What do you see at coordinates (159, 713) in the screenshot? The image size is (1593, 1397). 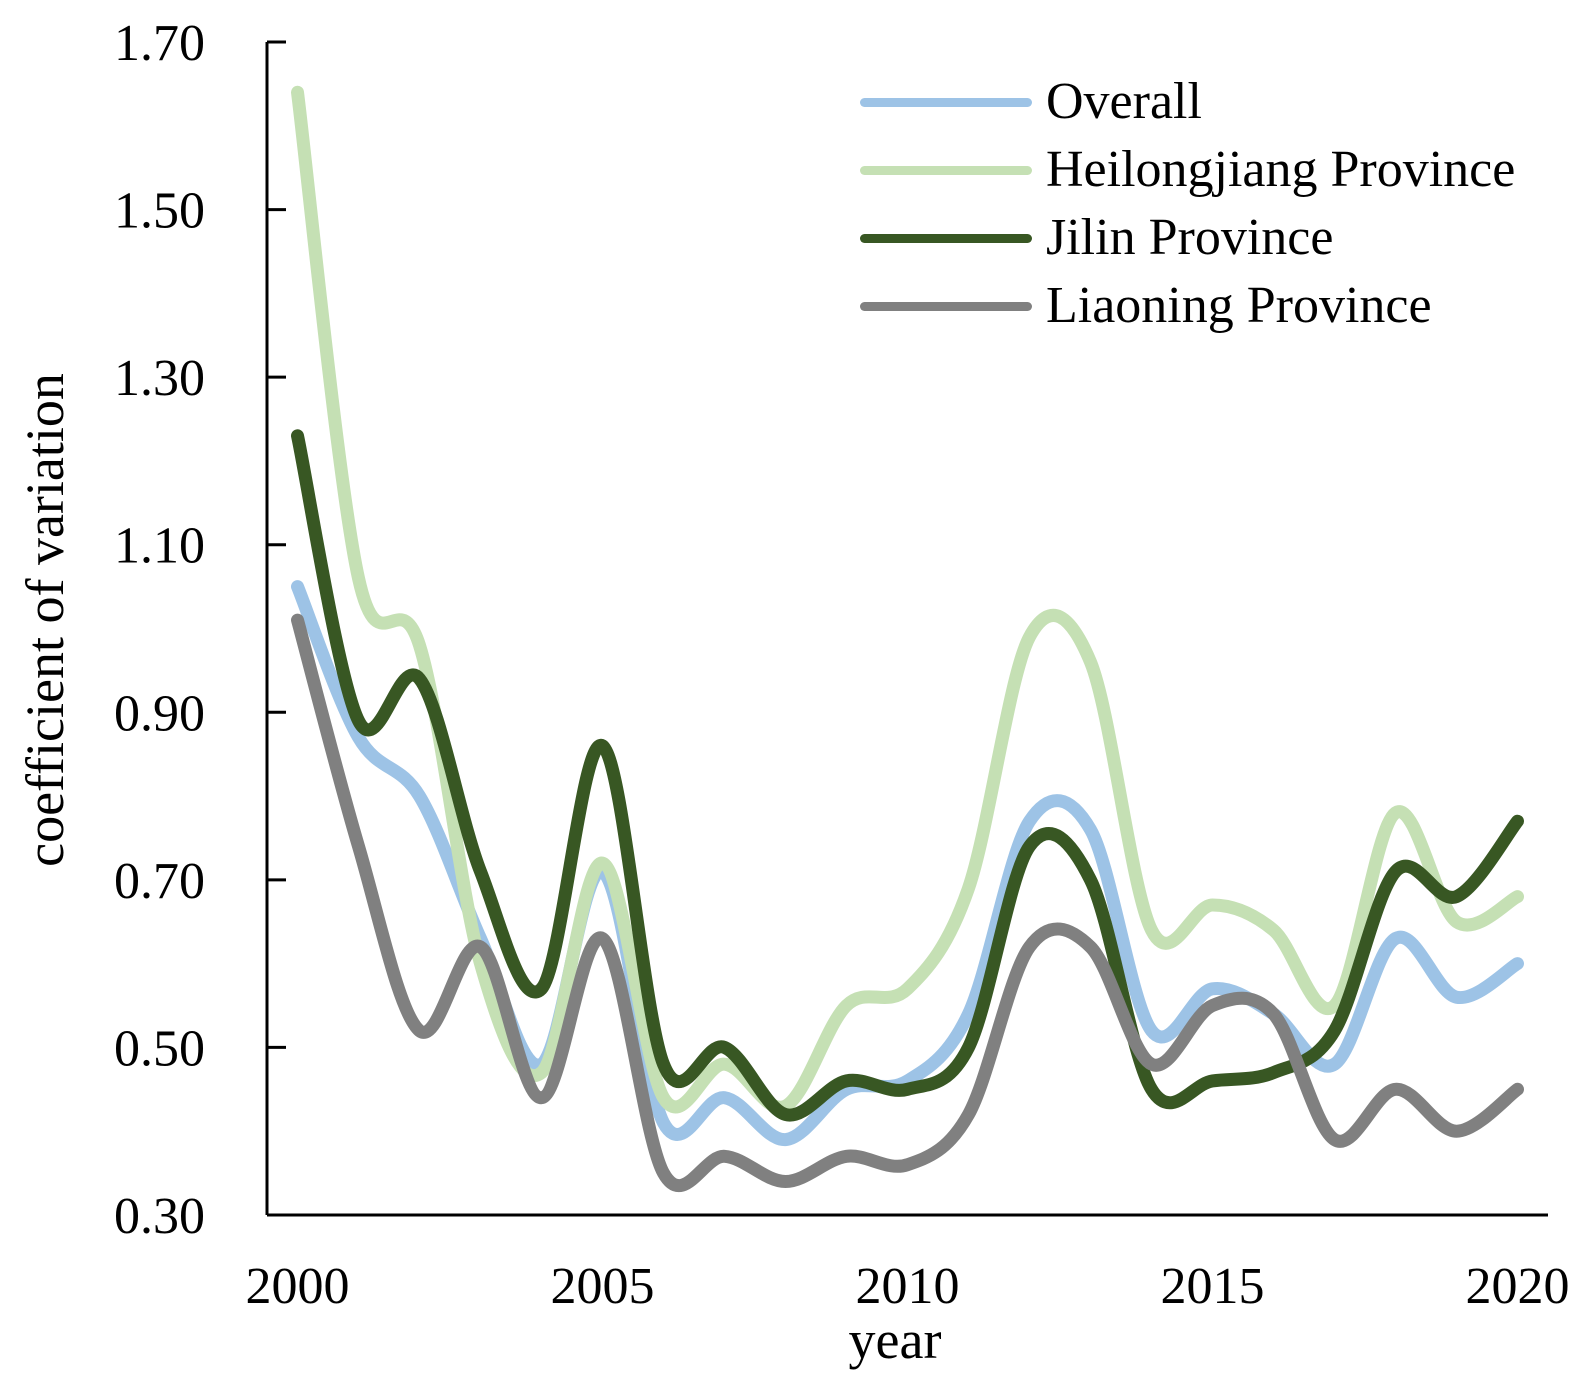 I see `y-tick-label: 0.90` at bounding box center [159, 713].